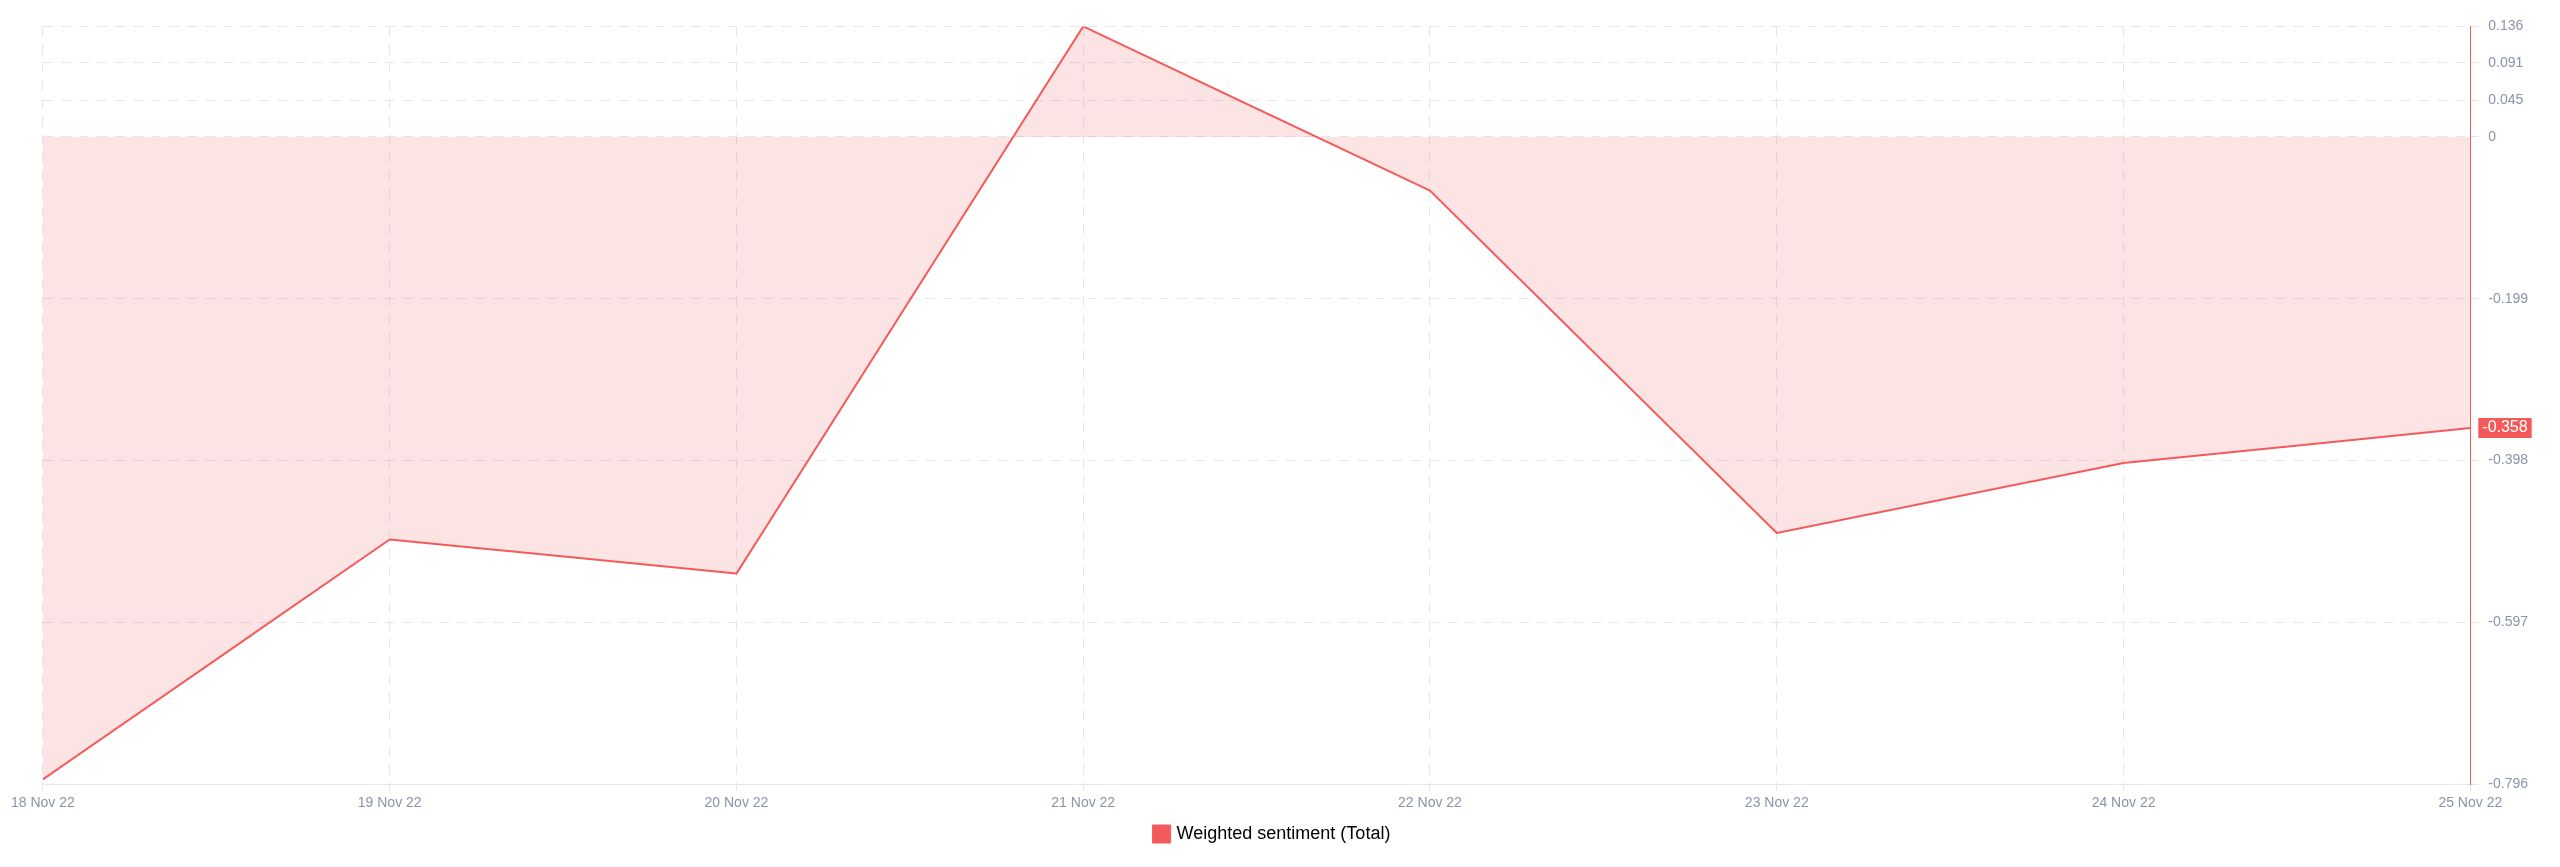 The height and width of the screenshot is (867, 2560). Describe the element at coordinates (2506, 25) in the screenshot. I see `y-tick-label: 0.136` at that location.